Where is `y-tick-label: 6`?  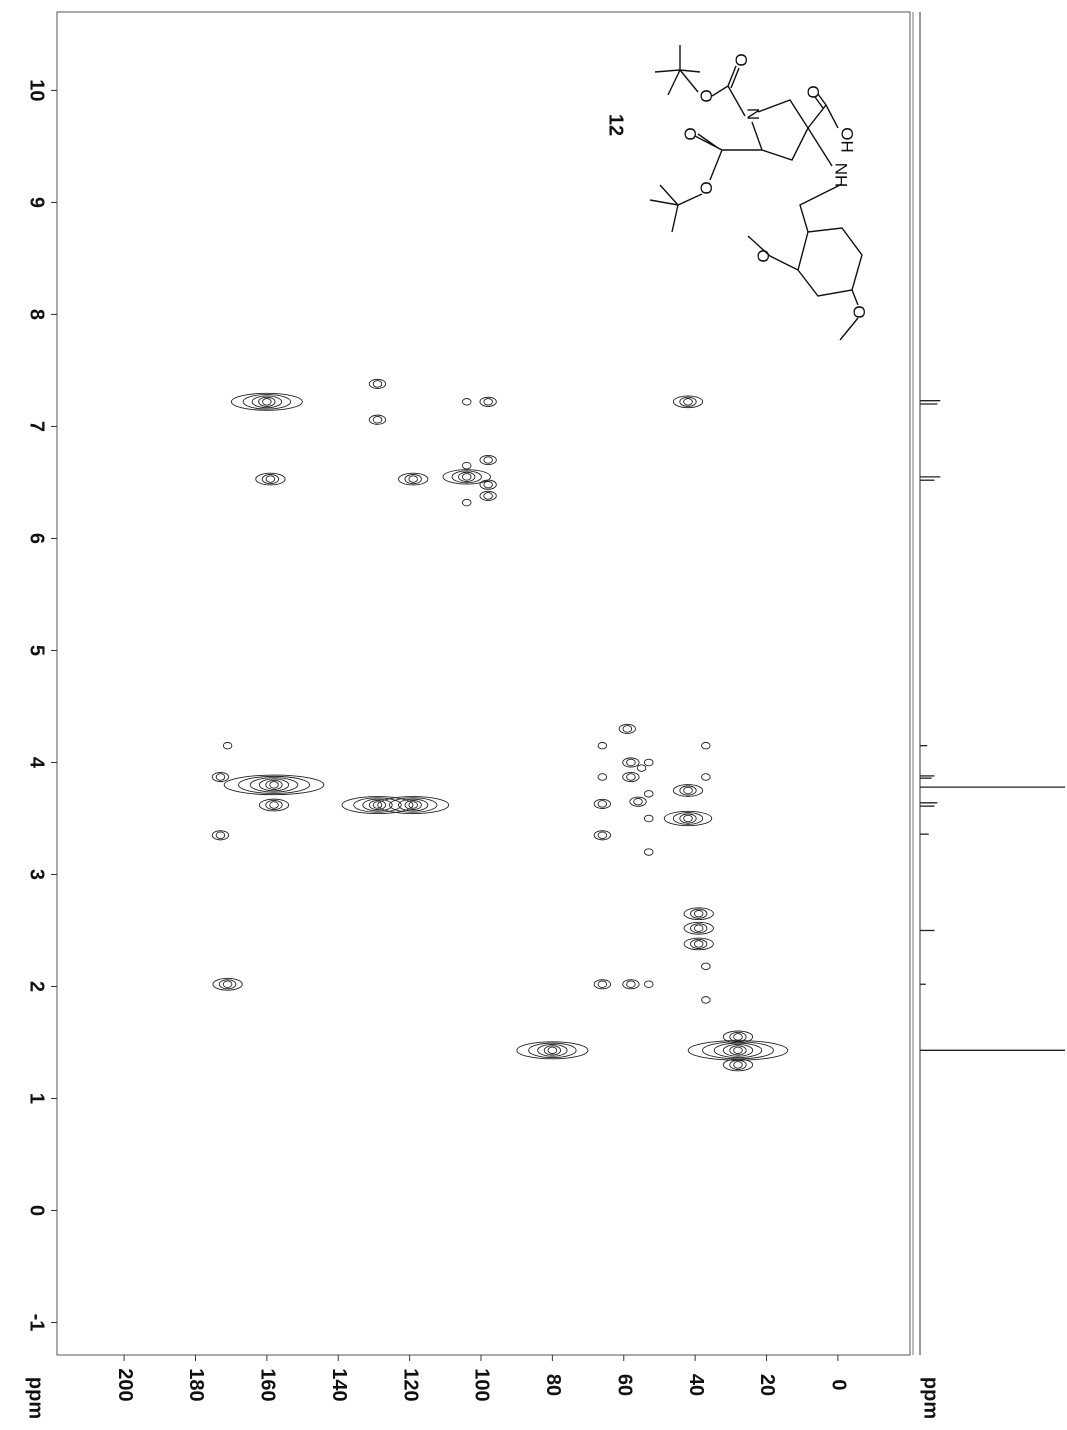 y-tick-label: 6 is located at coordinates (37, 538).